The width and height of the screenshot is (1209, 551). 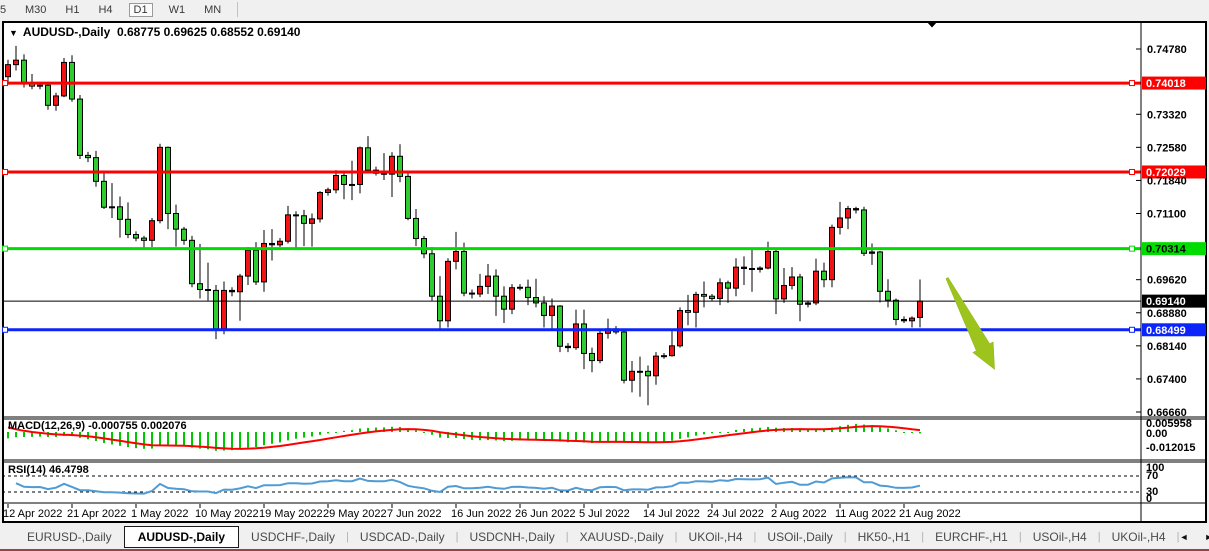 What do you see at coordinates (402, 537) in the screenshot?
I see `tab-usdcad-daily: USDCAD-,Daily` at bounding box center [402, 537].